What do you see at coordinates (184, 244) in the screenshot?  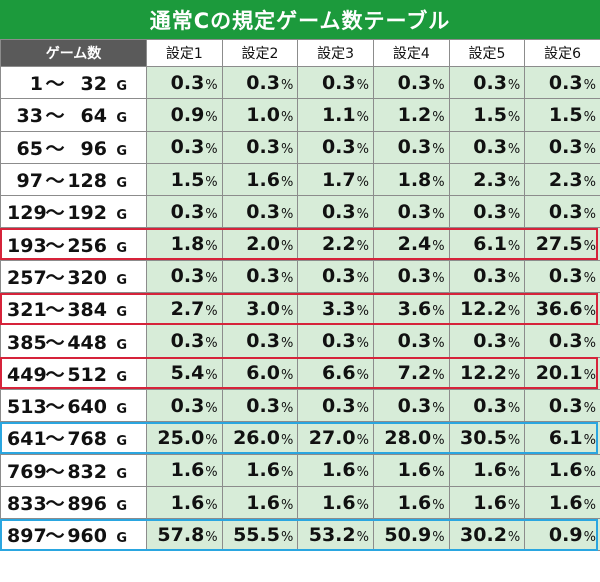 I see `setting-1-value: 1.8%` at bounding box center [184, 244].